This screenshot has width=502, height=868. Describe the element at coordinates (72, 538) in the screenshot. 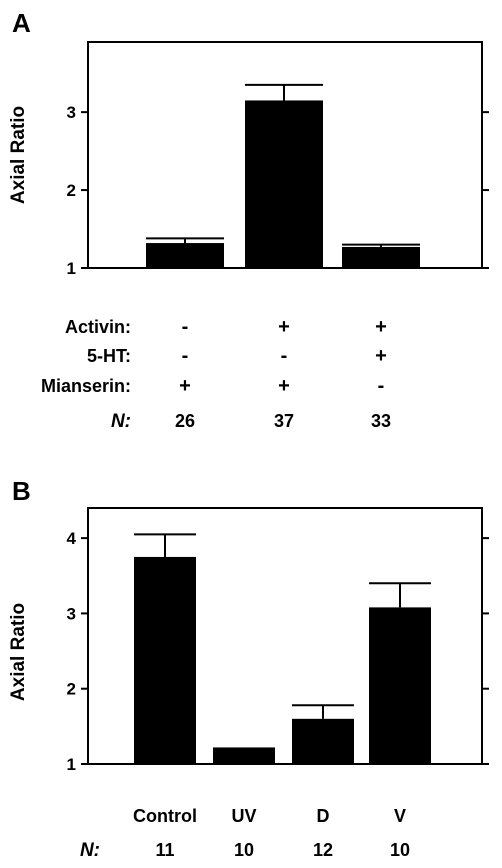

I see `panel-b-ytick-label: 4` at that location.